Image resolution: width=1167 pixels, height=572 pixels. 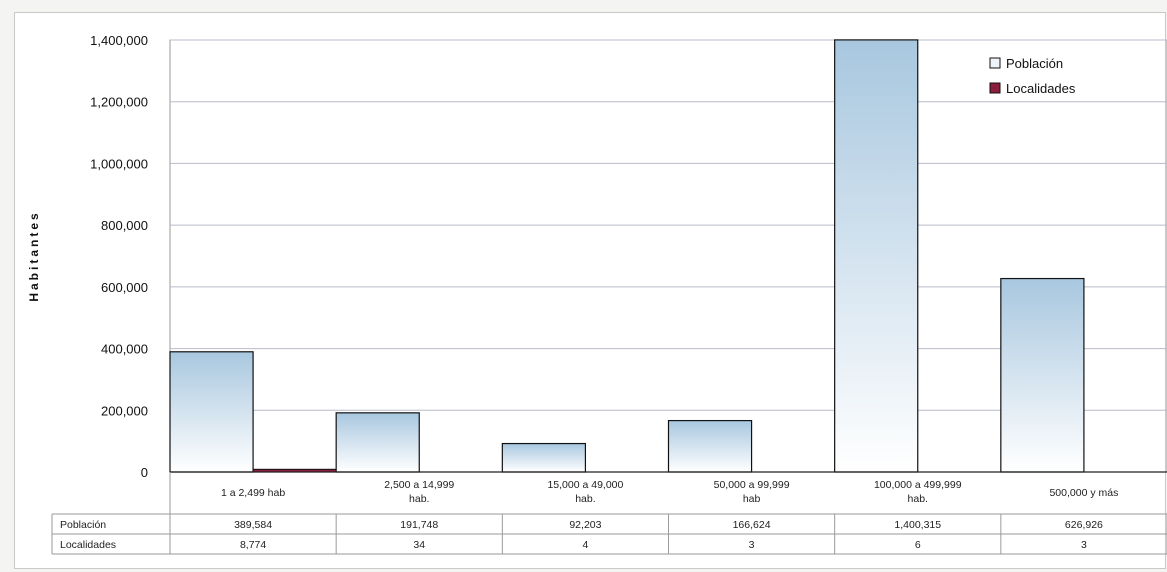 What do you see at coordinates (253, 545) in the screenshot?
I see `table-cell: 8,774` at bounding box center [253, 545].